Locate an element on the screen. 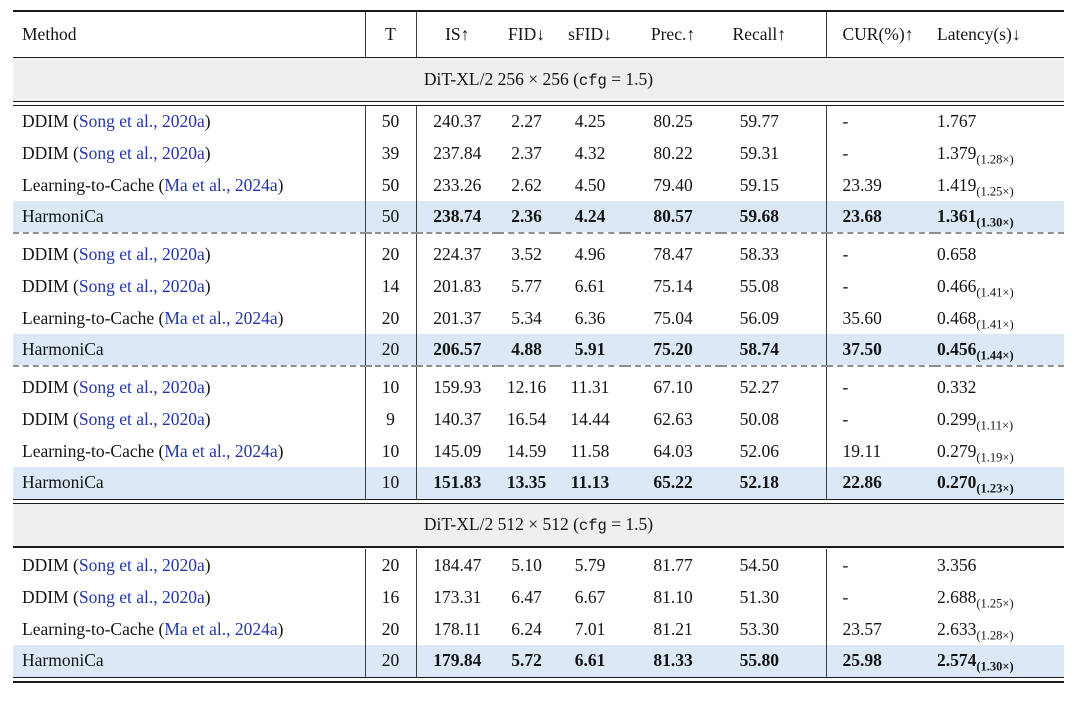 This screenshot has width=1080, height=714. sfid-cell: 6.67 is located at coordinates (590, 596).